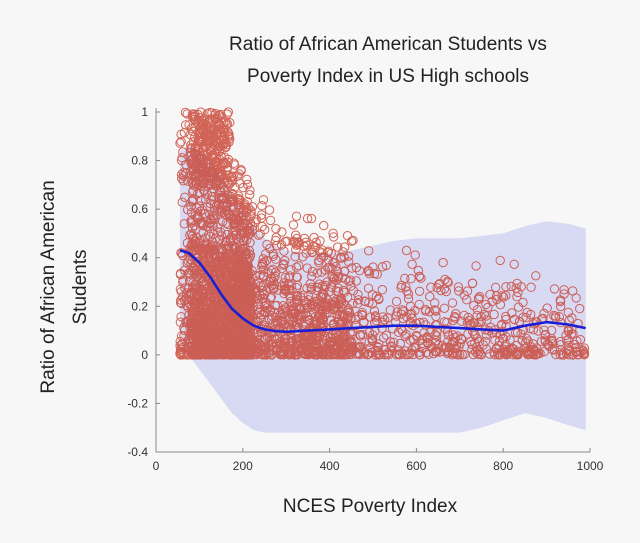  Describe the element at coordinates (144, 355) in the screenshot. I see `y-tick-label: 0` at that location.